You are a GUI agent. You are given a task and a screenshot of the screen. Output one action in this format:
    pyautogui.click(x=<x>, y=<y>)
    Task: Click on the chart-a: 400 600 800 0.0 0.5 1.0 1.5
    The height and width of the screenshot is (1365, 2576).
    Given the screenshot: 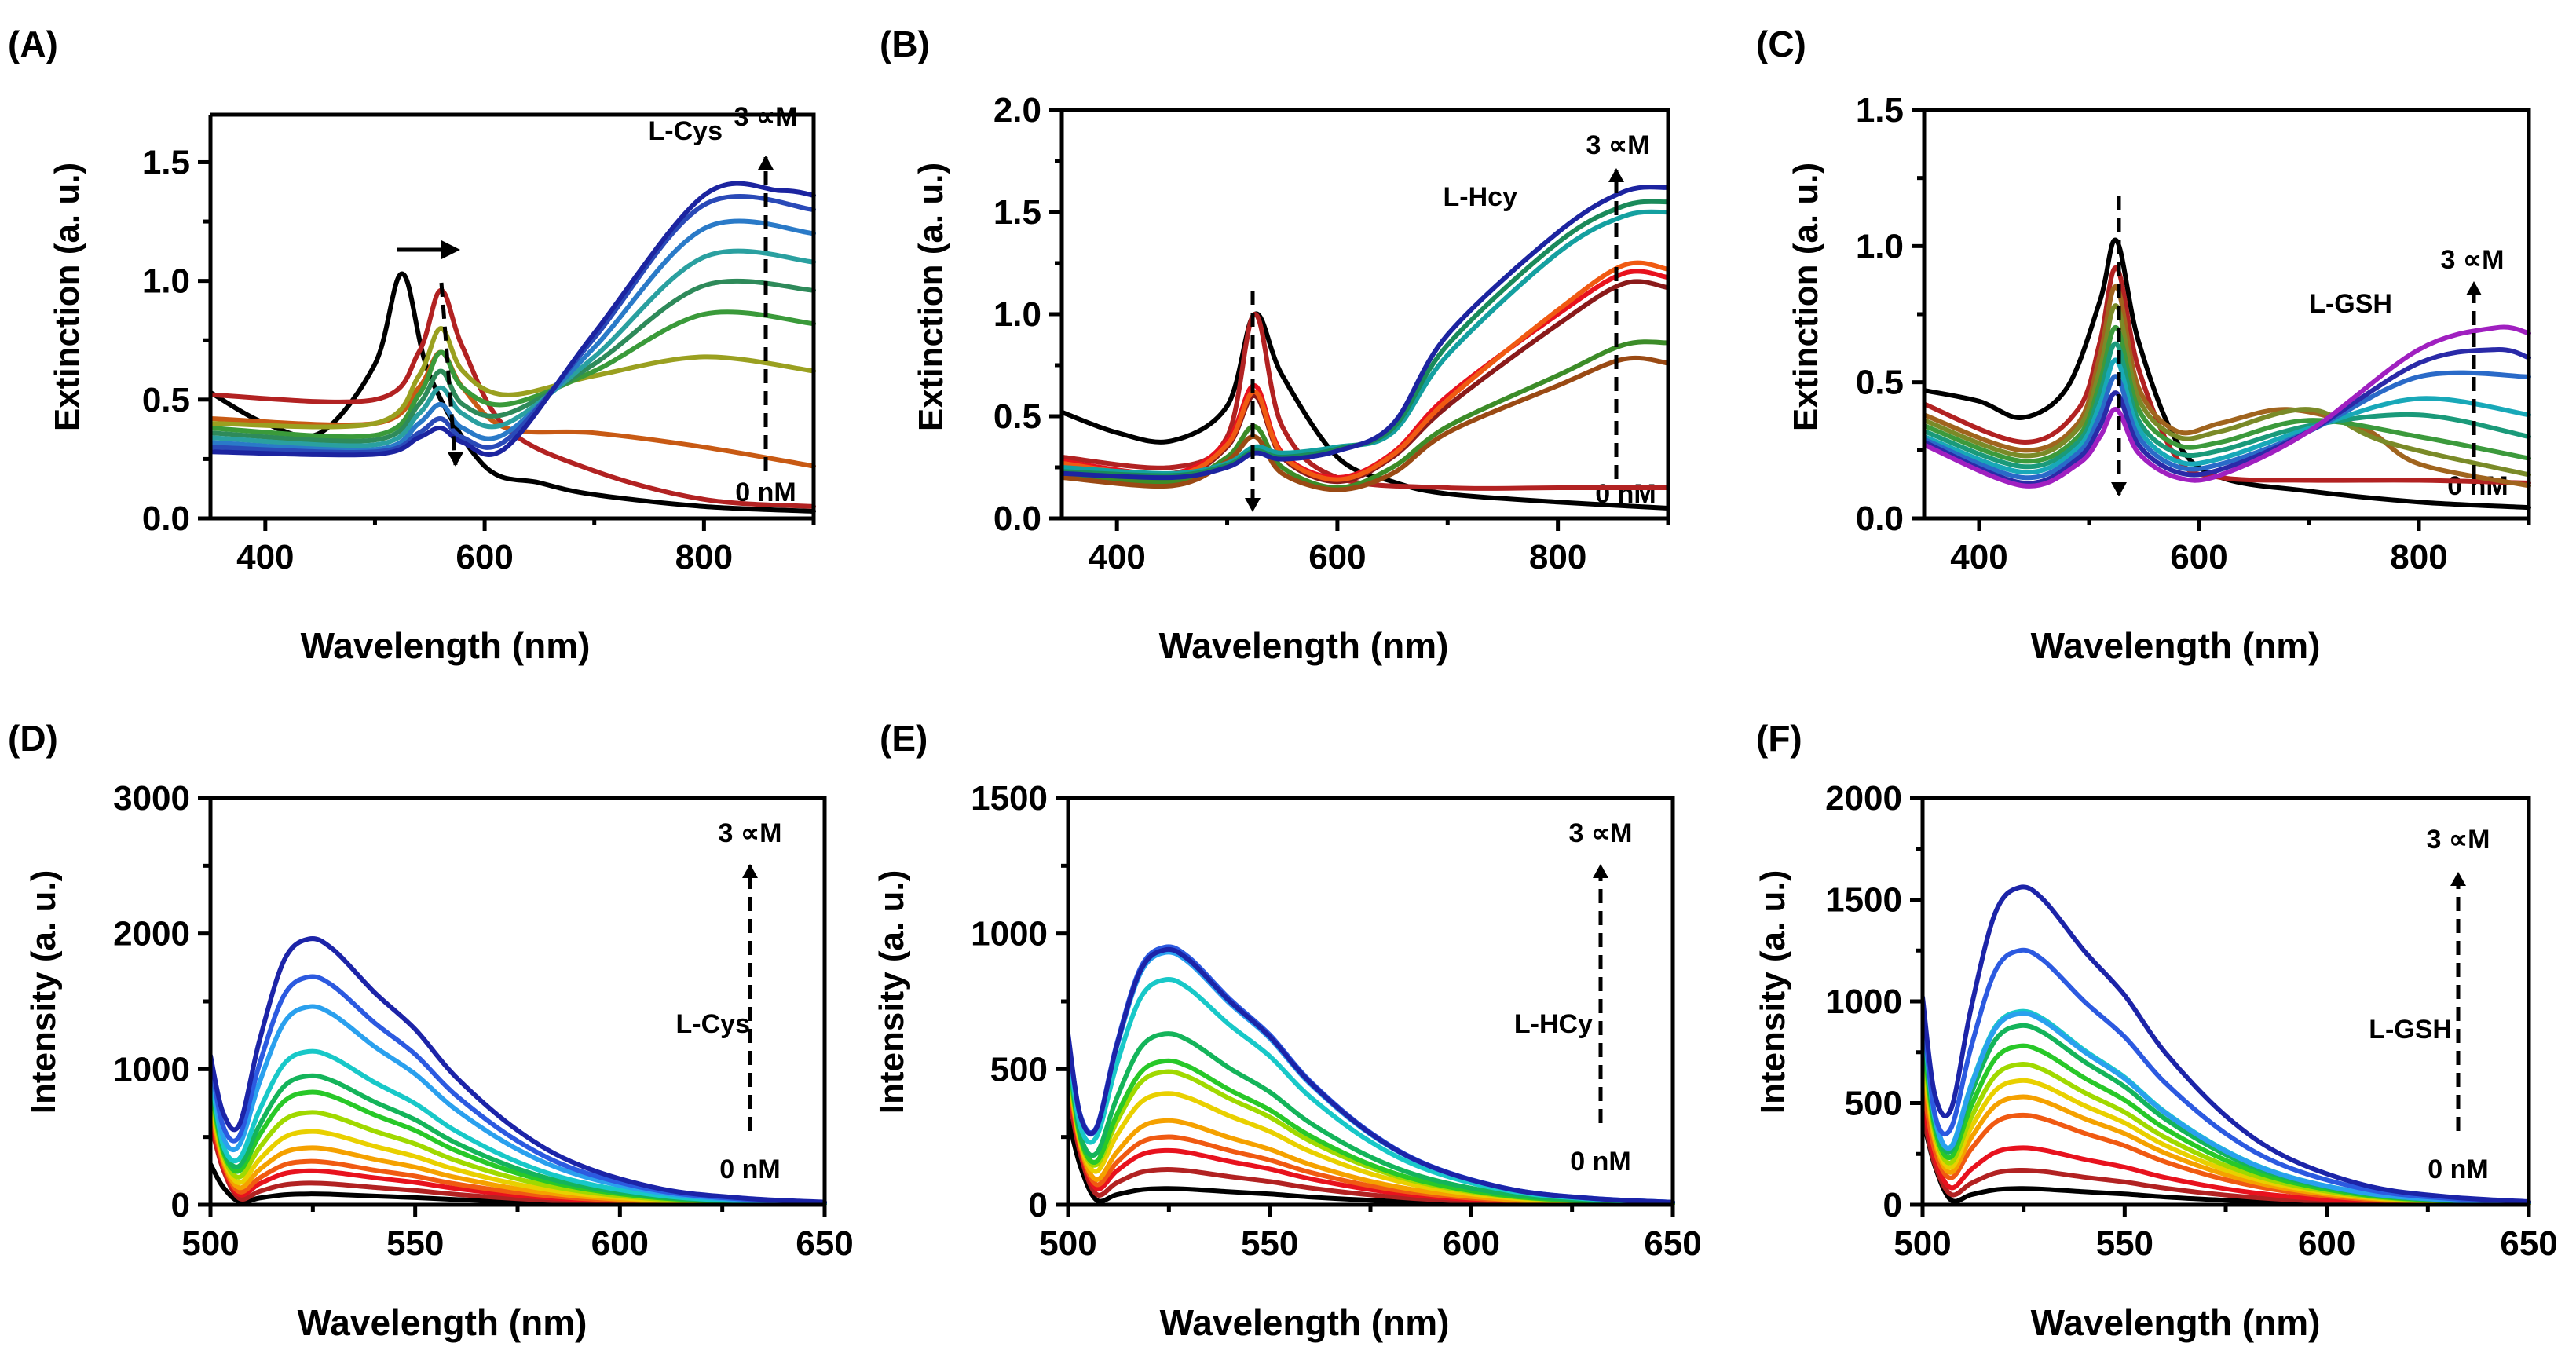 What is the action you would take?
    pyautogui.click(x=479, y=344)
    